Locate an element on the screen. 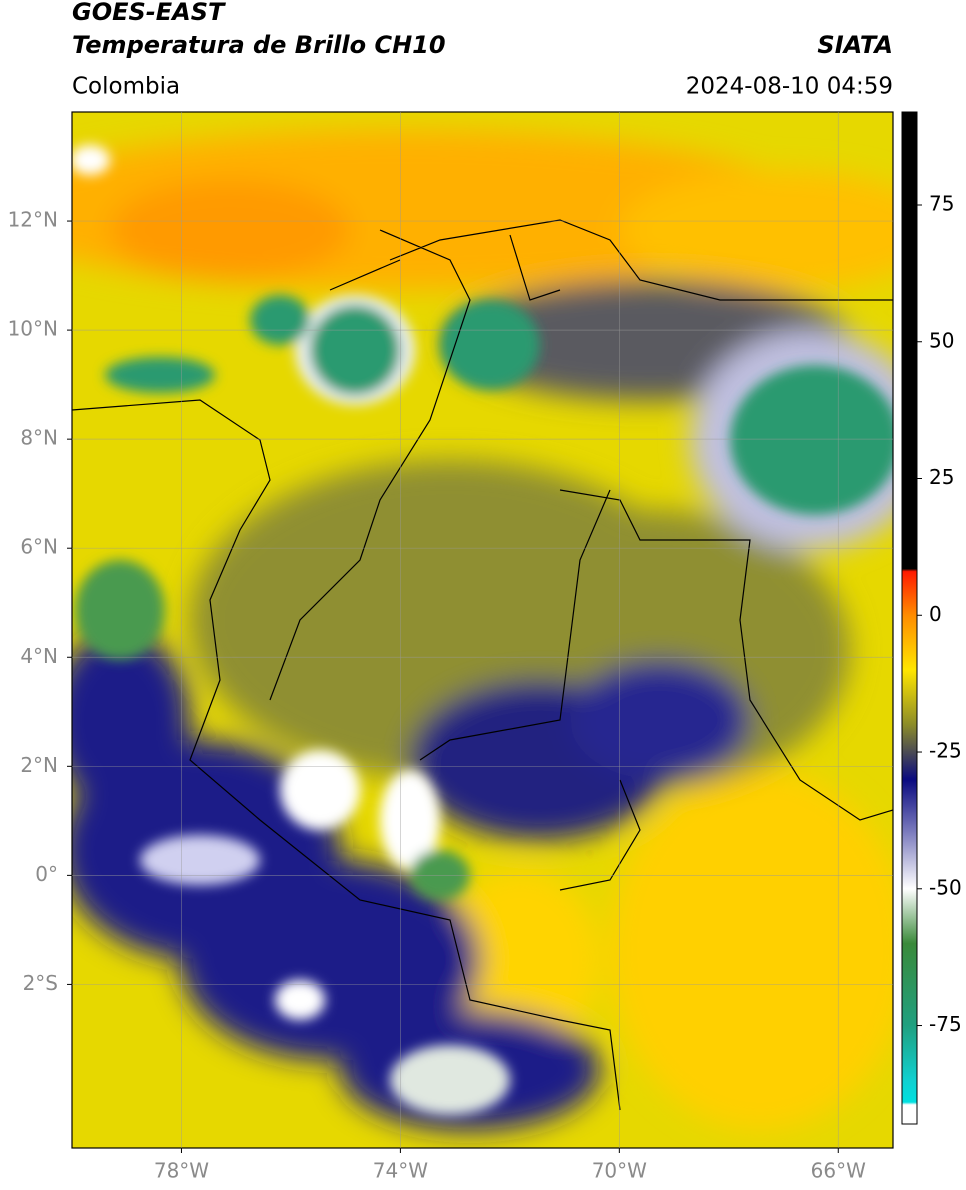 This screenshot has width=966, height=1190. y-tick-label: 0° is located at coordinates (46, 874).